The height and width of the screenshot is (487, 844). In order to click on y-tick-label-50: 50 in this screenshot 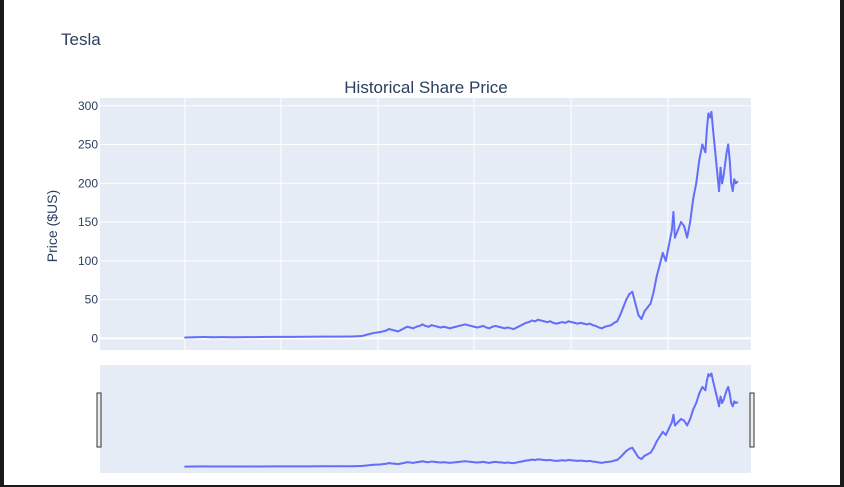, I will do `click(92, 300)`.